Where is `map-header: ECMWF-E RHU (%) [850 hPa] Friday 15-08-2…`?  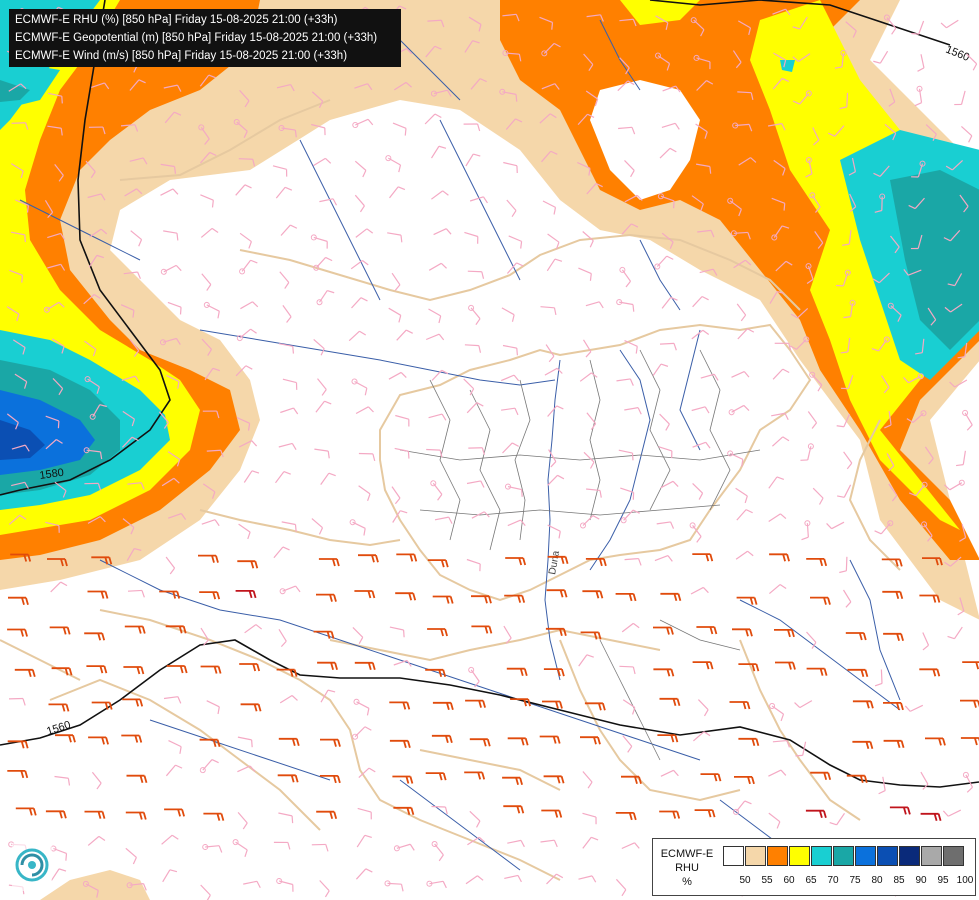 map-header: ECMWF-E RHU (%) [850 hPa] Friday 15-08-2… is located at coordinates (205, 38).